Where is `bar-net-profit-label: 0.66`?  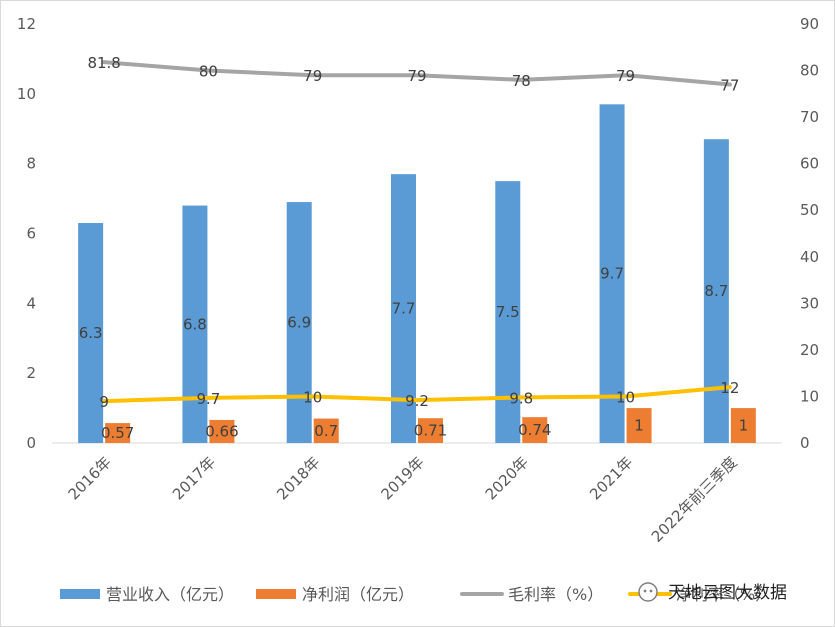 bar-net-profit-label: 0.66 is located at coordinates (221, 431).